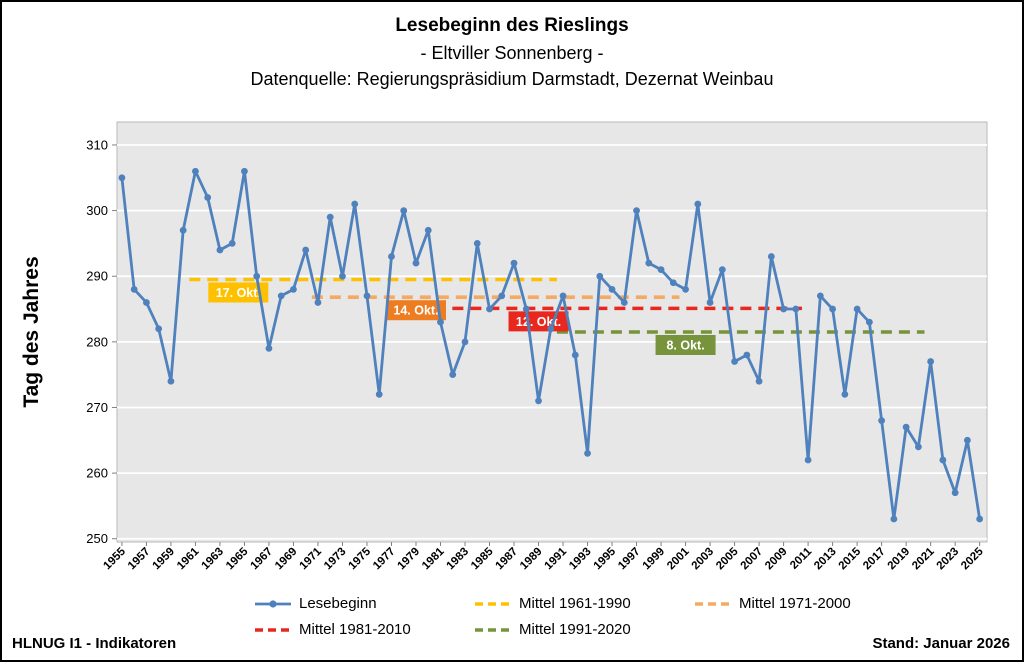 This screenshot has width=1024, height=662. I want to click on footer-stand-label: Stand: Januar 2026, so click(941, 643).